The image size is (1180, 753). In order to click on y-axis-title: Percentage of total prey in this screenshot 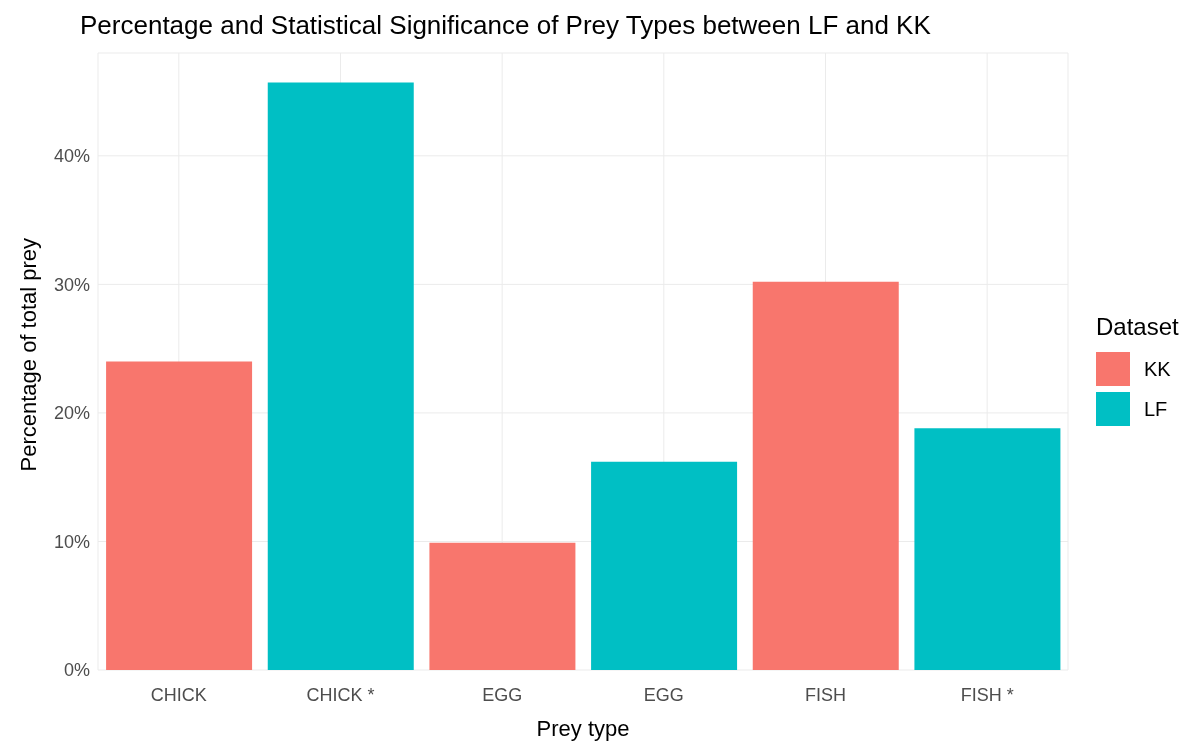, I will do `click(28, 354)`.